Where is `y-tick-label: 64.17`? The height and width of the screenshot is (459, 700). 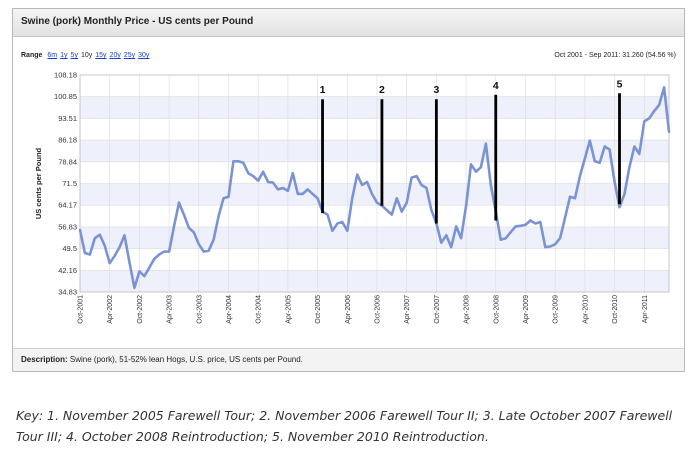
y-tick-label: 64.17 is located at coordinates (67, 205).